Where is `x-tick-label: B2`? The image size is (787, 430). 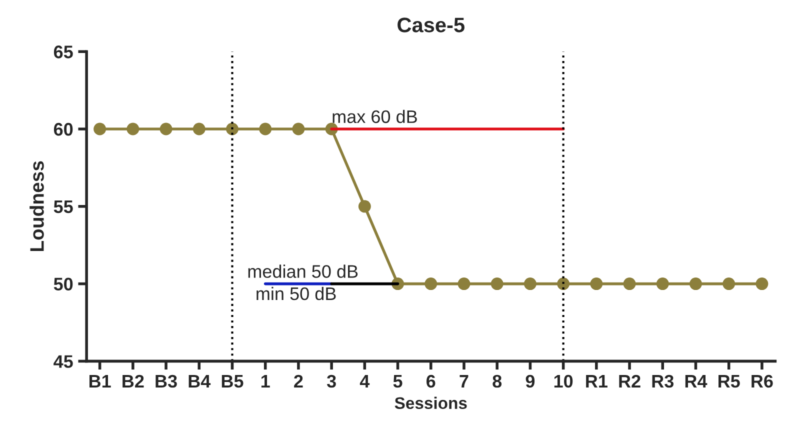 x-tick-label: B2 is located at coordinates (133, 381).